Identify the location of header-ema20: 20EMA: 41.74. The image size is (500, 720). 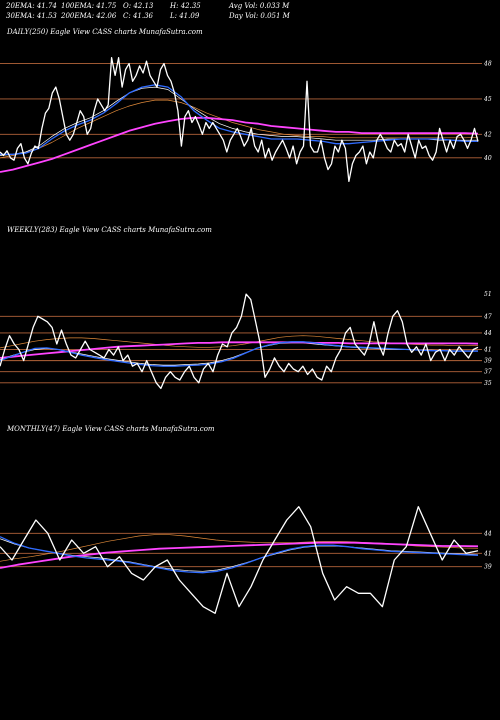
(31, 6).